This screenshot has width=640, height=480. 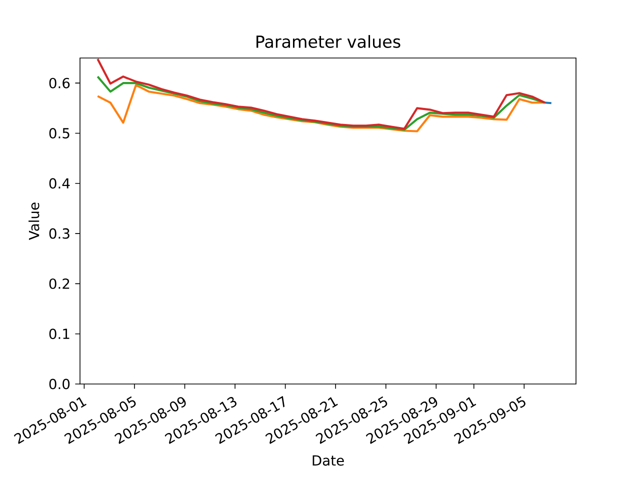 What do you see at coordinates (34, 221) in the screenshot?
I see `y-axis-title: Value` at bounding box center [34, 221].